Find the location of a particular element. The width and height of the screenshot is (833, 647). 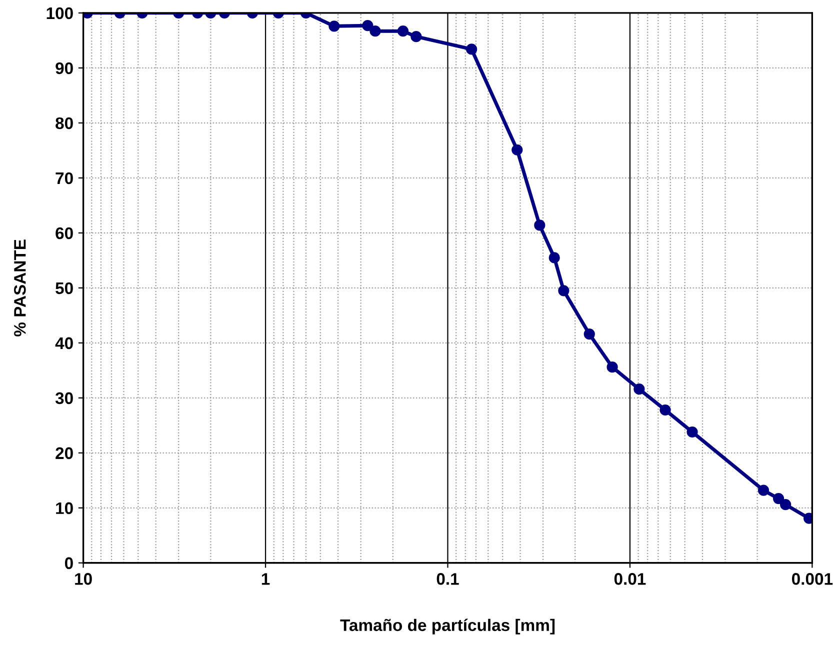

x-tick-label: 0.1 is located at coordinates (447, 579).